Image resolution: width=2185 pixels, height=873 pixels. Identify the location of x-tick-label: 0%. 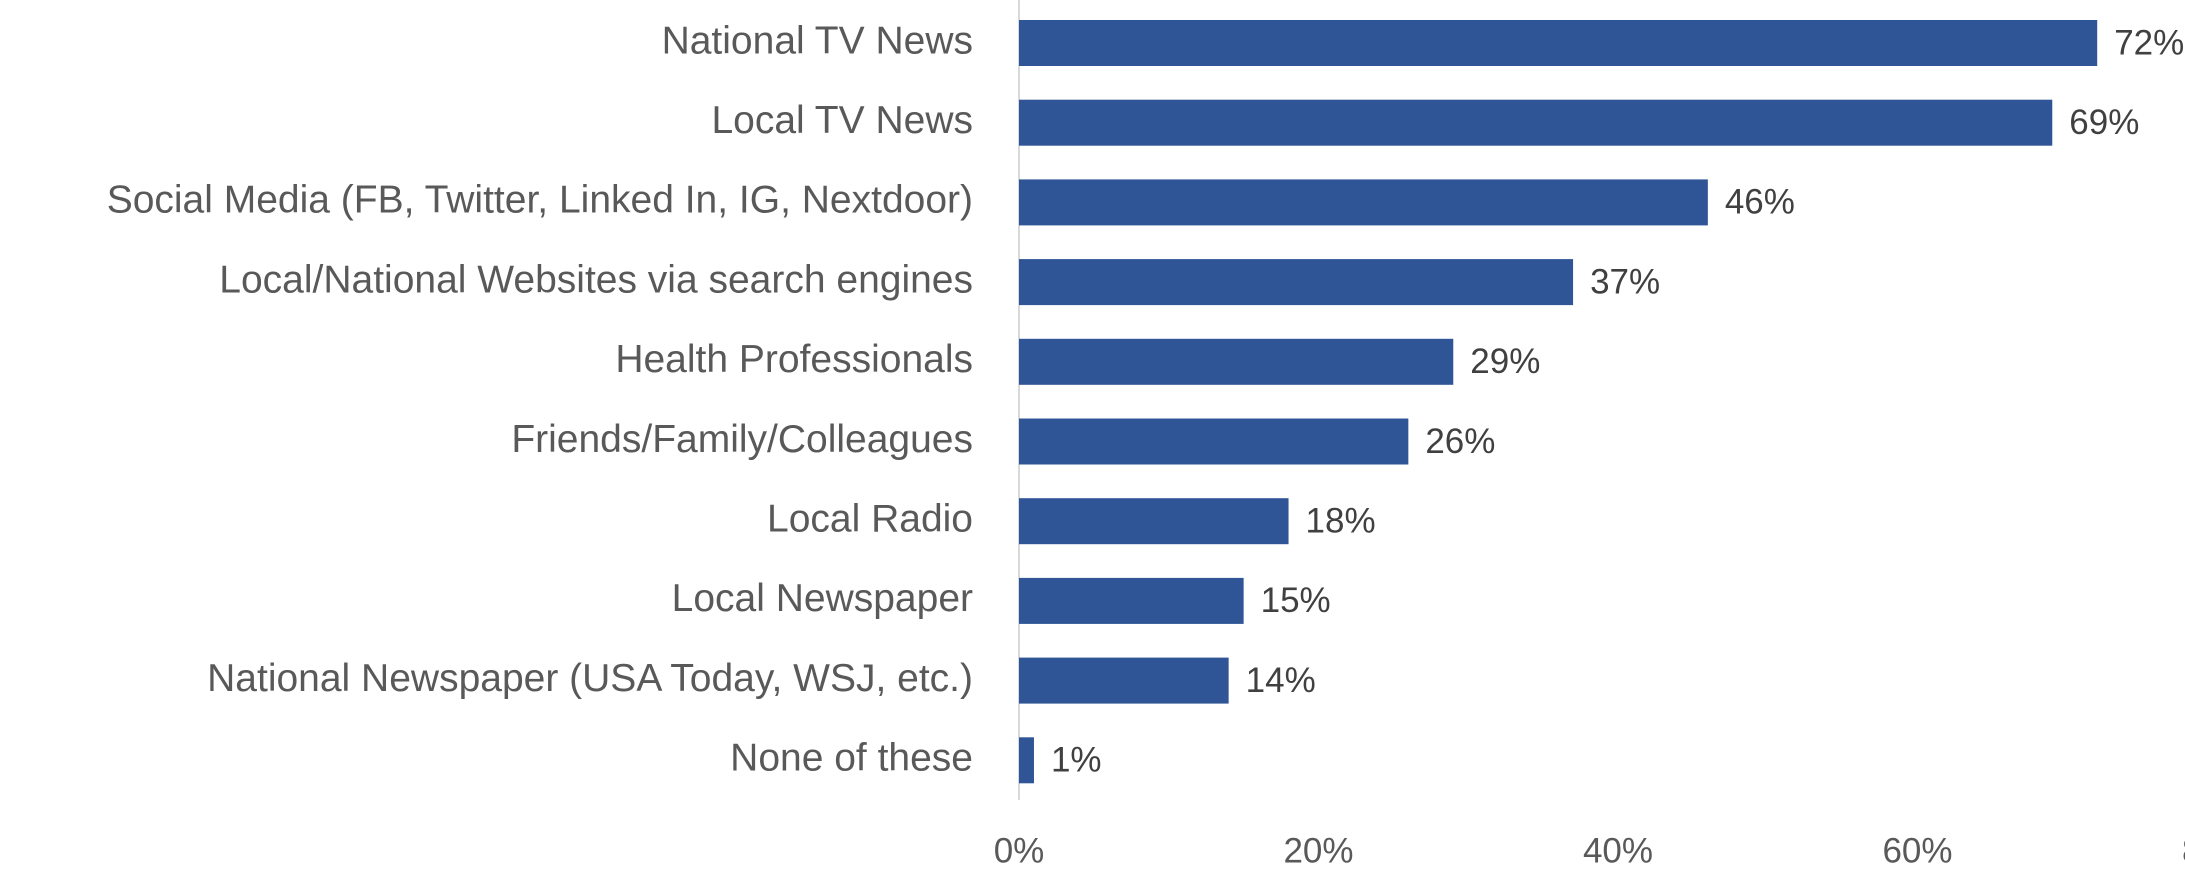
(1019, 850).